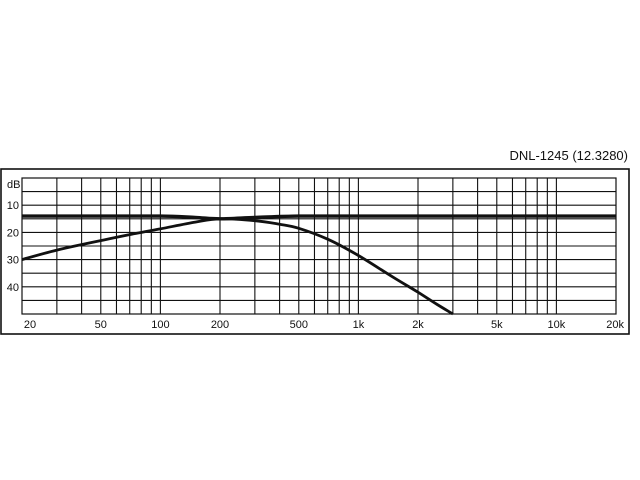 This screenshot has height=480, width=640. Describe the element at coordinates (13, 233) in the screenshot. I see `y-tick-label: 20` at that location.